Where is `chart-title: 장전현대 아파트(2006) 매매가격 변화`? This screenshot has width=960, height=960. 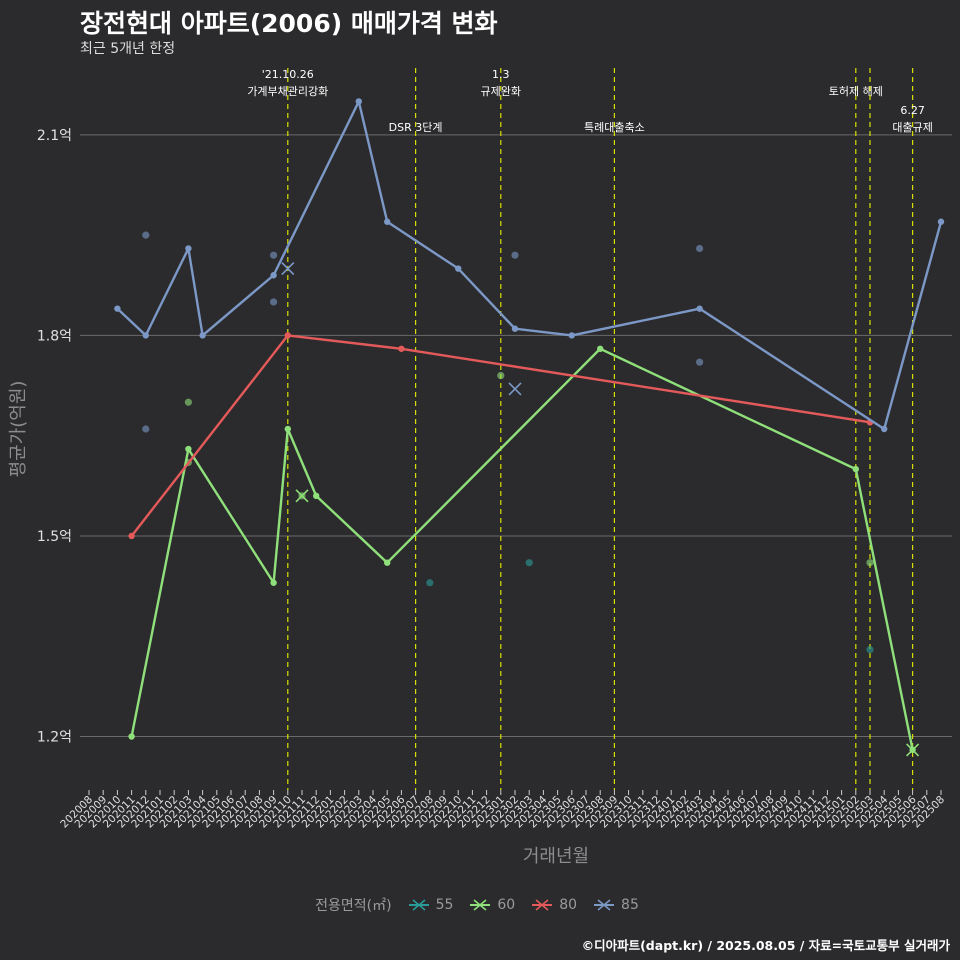 chart-title: 장전현대 아파트(2006) 매매가격 변화 is located at coordinates (289, 23).